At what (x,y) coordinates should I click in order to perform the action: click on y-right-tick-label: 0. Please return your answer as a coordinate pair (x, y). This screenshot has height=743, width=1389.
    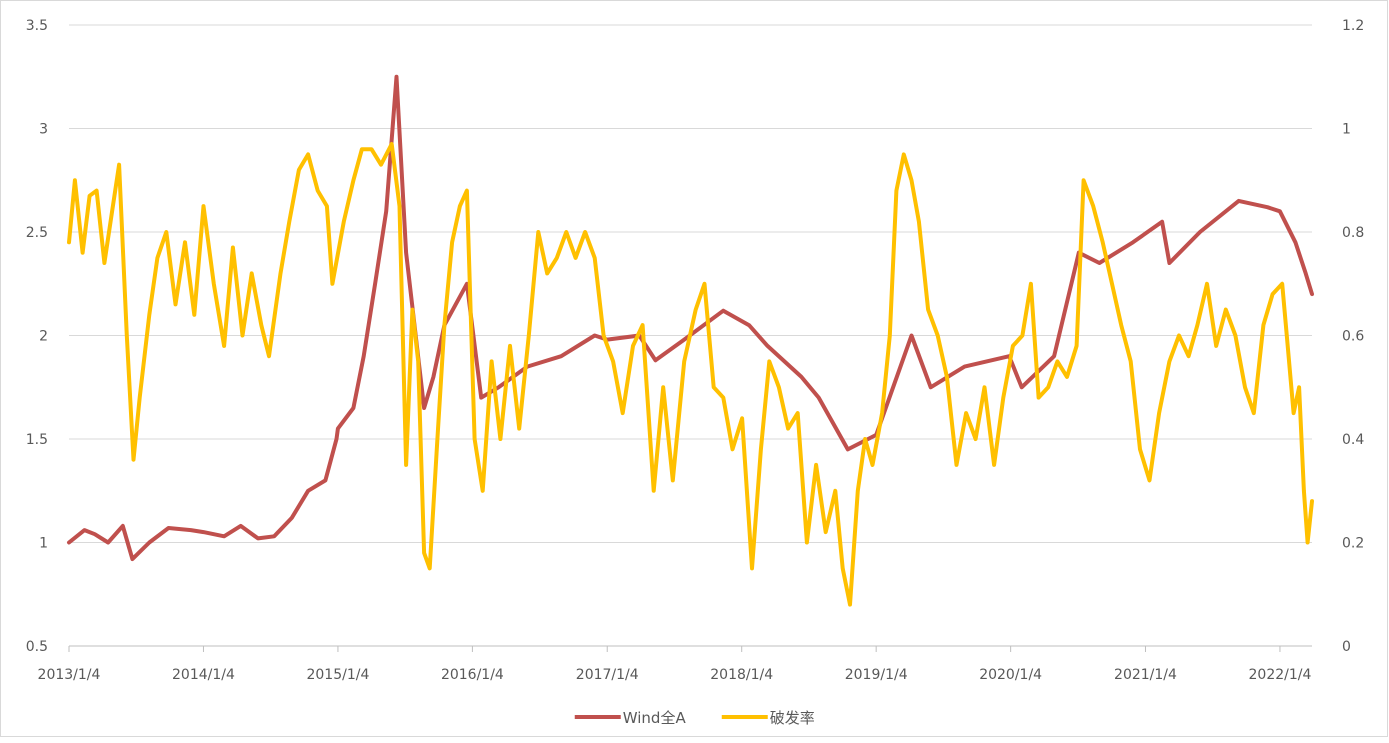
    Looking at the image, I should click on (1346, 647).